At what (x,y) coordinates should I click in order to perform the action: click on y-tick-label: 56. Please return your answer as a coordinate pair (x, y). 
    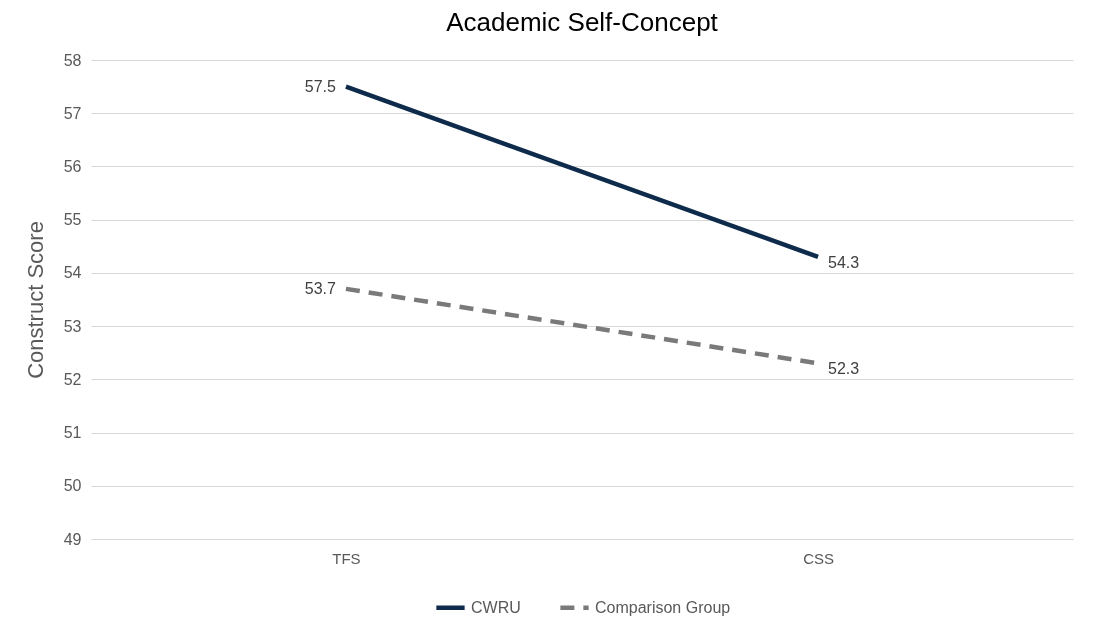
    Looking at the image, I should click on (72, 166).